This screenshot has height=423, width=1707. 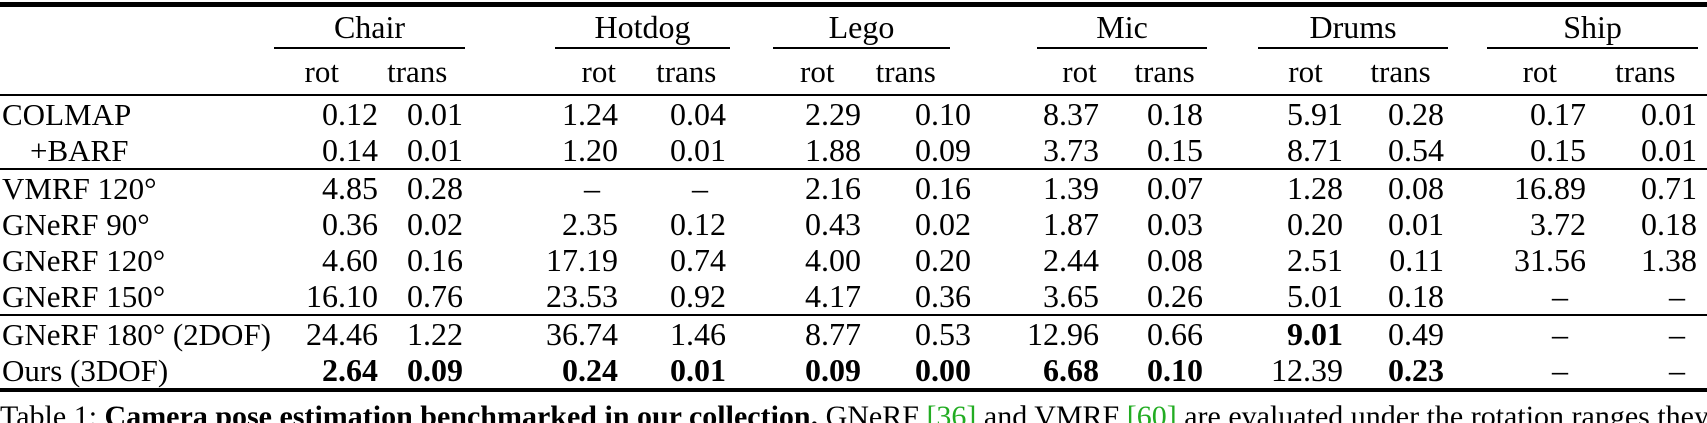 I want to click on metric-cell: 0.54, so click(x=1416, y=150).